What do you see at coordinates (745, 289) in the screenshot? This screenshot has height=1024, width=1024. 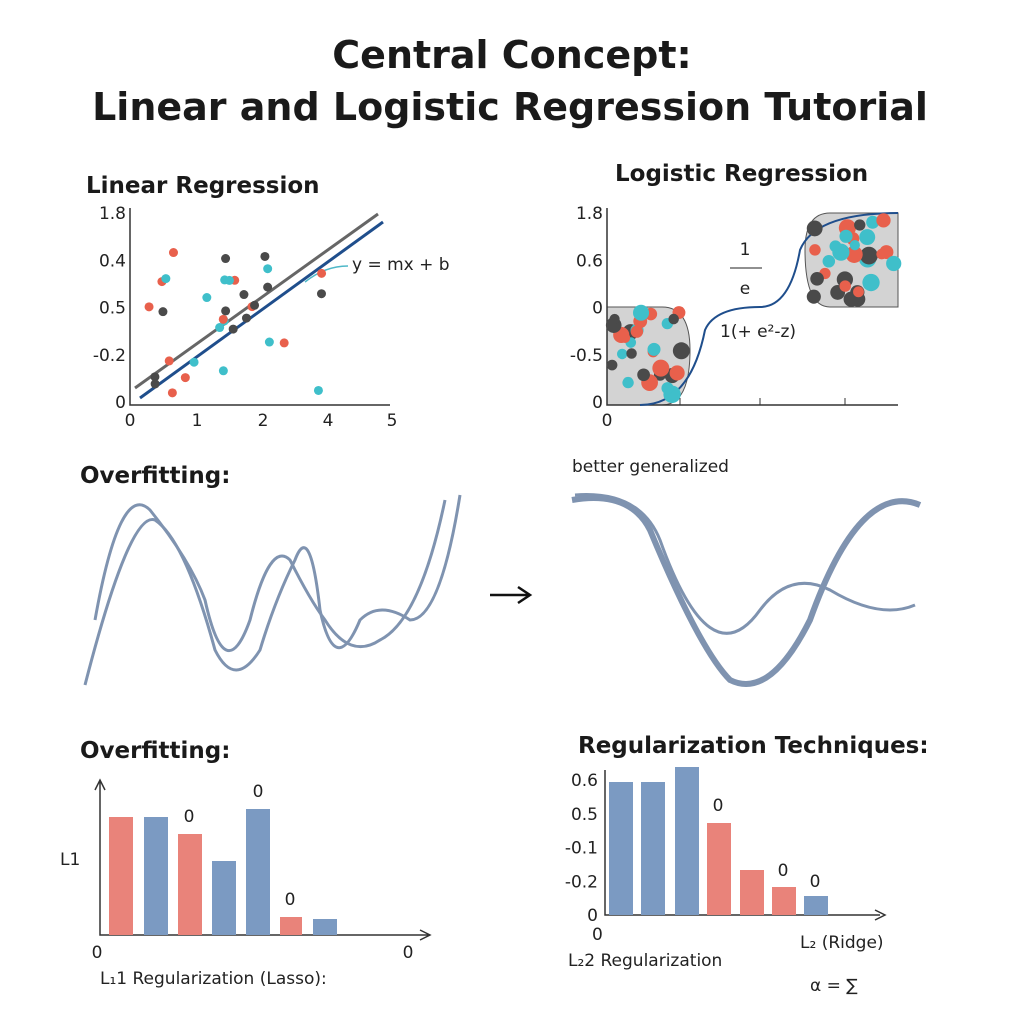 I see `fraction-bottom: e` at bounding box center [745, 289].